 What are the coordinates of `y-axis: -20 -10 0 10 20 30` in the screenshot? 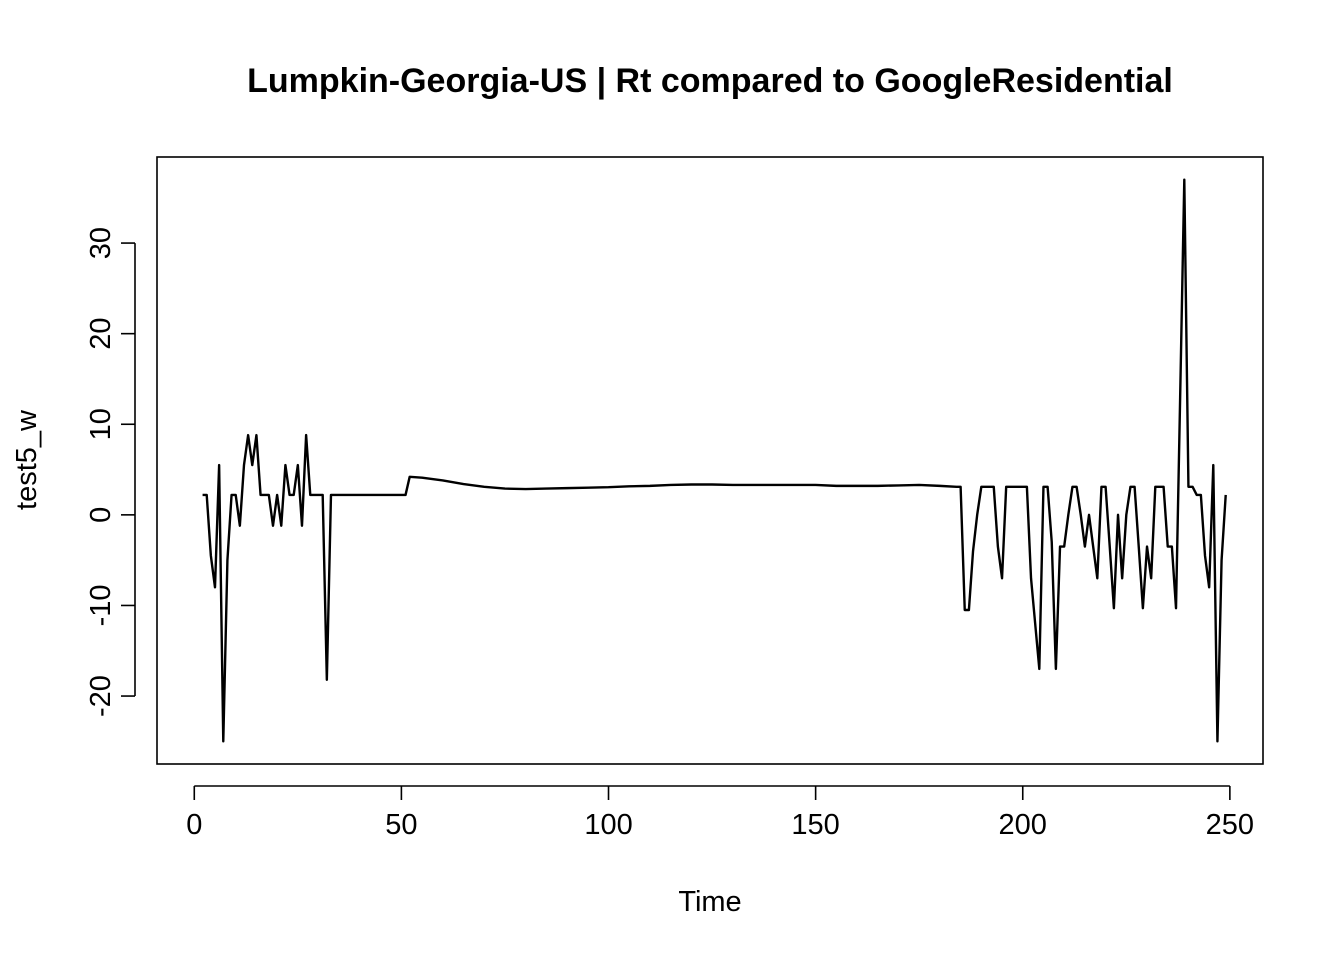 It's located at (110, 472).